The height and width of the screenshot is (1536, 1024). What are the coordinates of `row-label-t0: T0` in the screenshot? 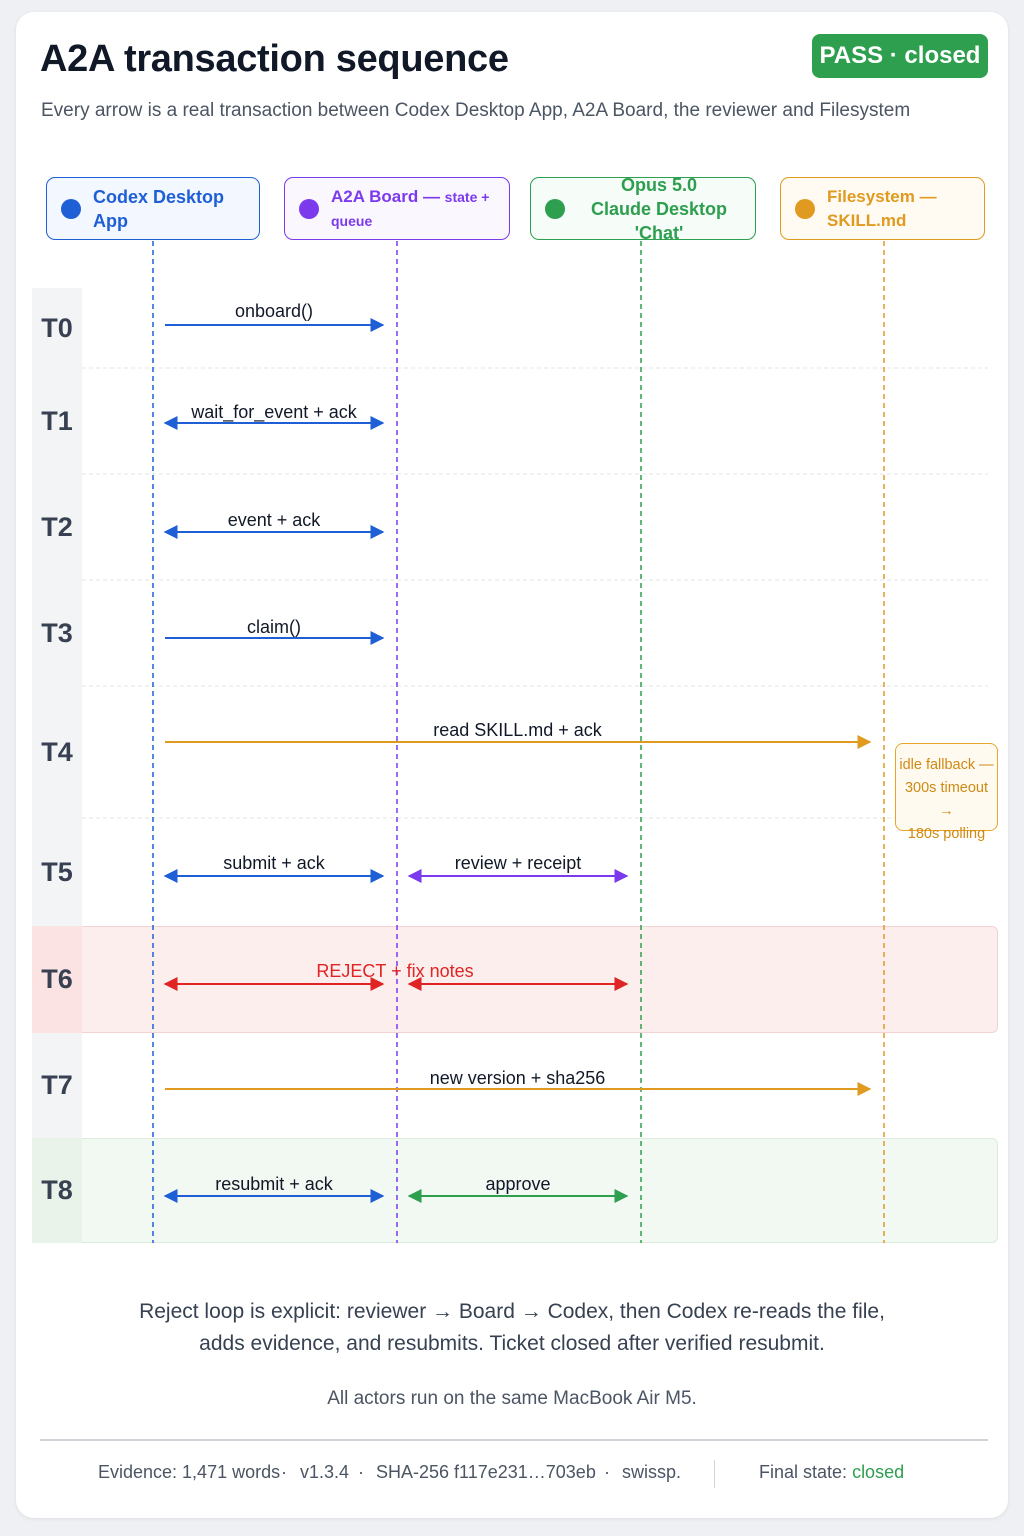 It's located at (57, 328).